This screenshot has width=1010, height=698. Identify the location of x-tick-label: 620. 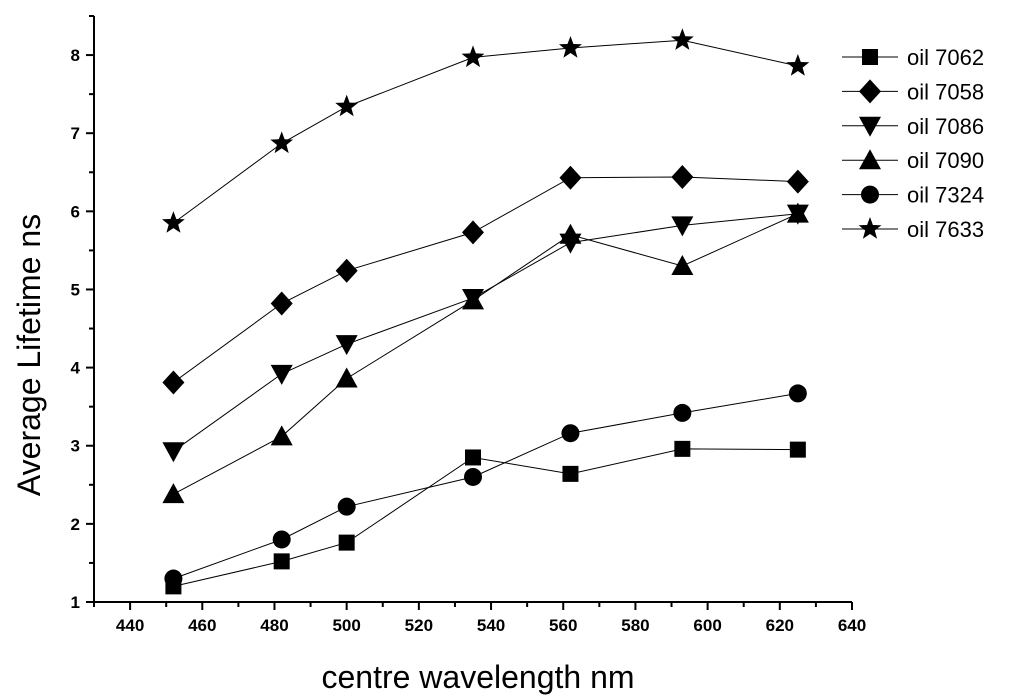
(780, 625).